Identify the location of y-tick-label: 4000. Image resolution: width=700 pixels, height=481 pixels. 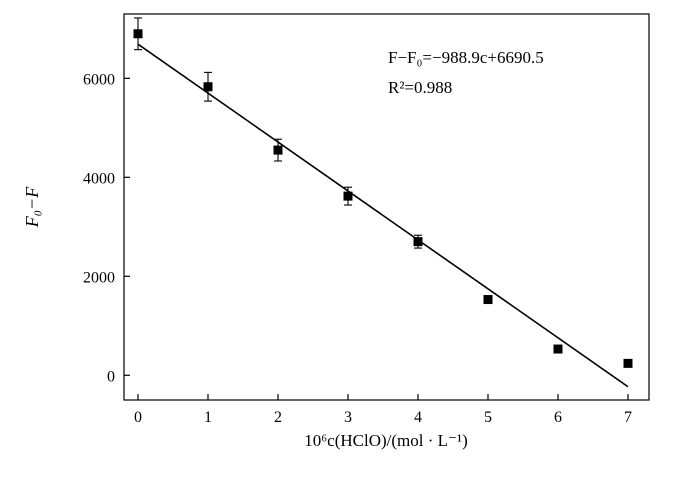
(99, 178).